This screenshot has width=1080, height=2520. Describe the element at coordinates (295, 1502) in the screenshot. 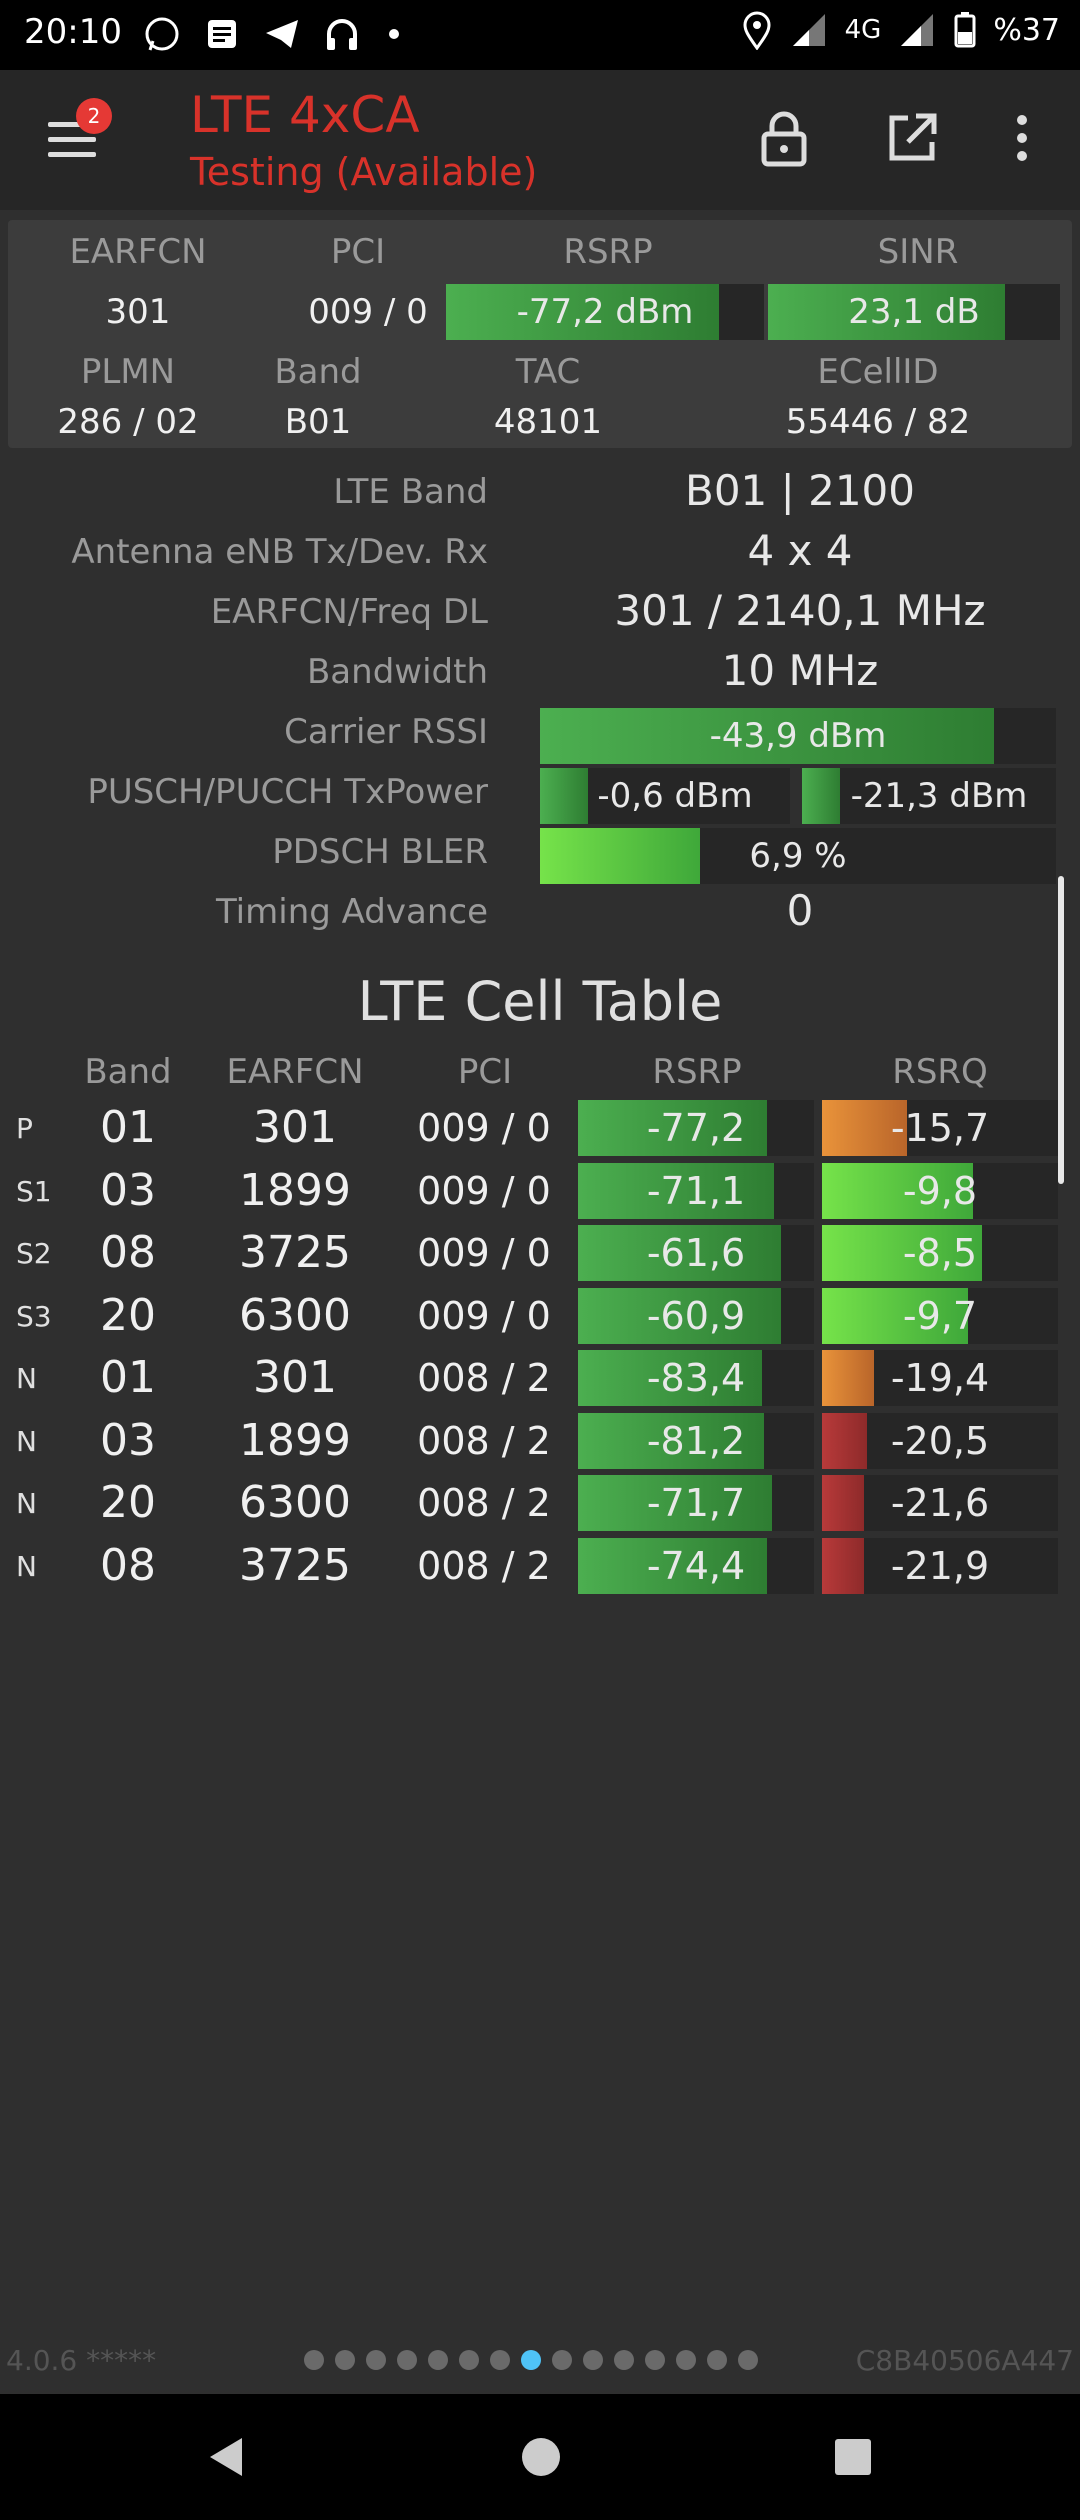

I see `cell-earfcn: 6300` at that location.